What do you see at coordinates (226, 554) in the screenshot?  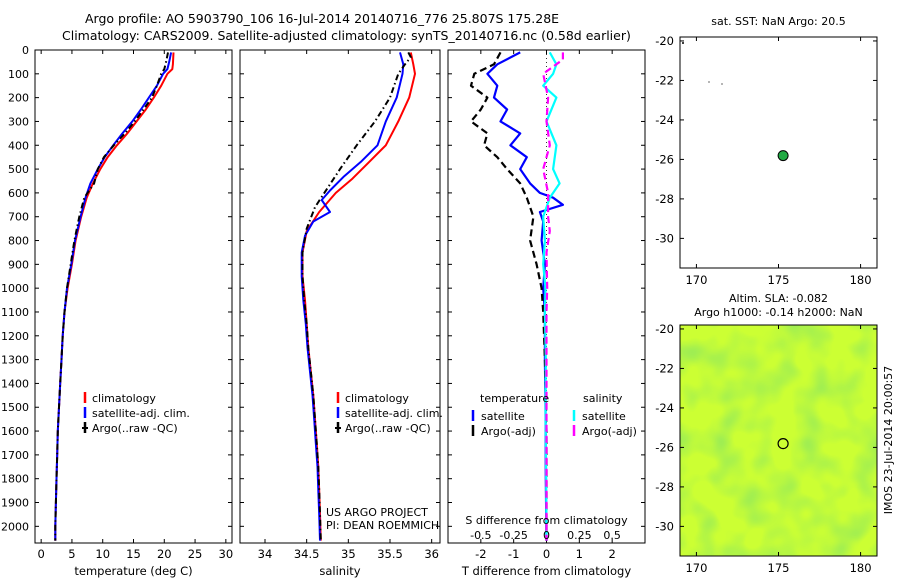 I see `temperature-x-tick-label: 30` at bounding box center [226, 554].